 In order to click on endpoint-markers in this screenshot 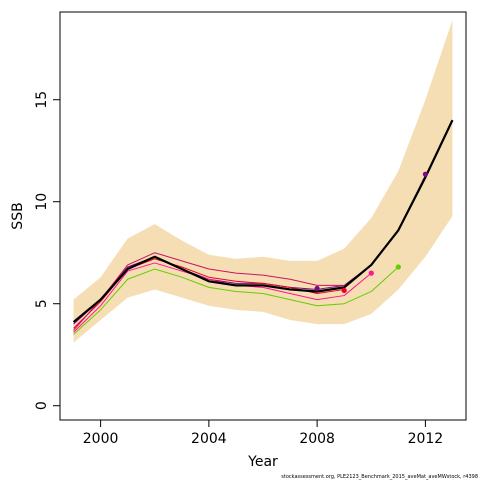, I will do `click(371, 232)`.